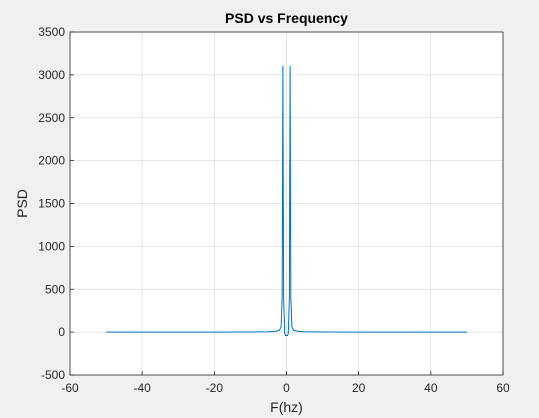 This screenshot has width=539, height=418. I want to click on x-tick-label: 40, so click(431, 388).